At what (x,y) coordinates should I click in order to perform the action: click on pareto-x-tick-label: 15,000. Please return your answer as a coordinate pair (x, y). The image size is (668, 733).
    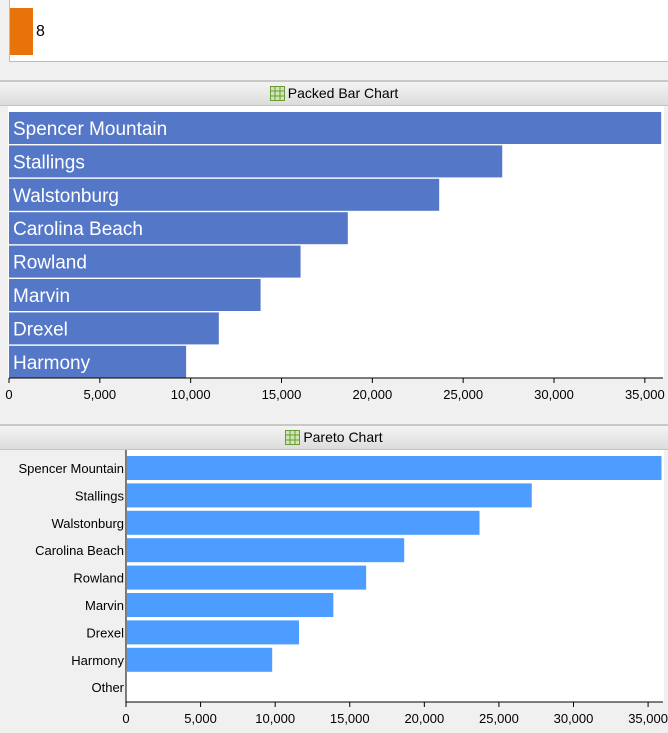
    Looking at the image, I should click on (350, 718).